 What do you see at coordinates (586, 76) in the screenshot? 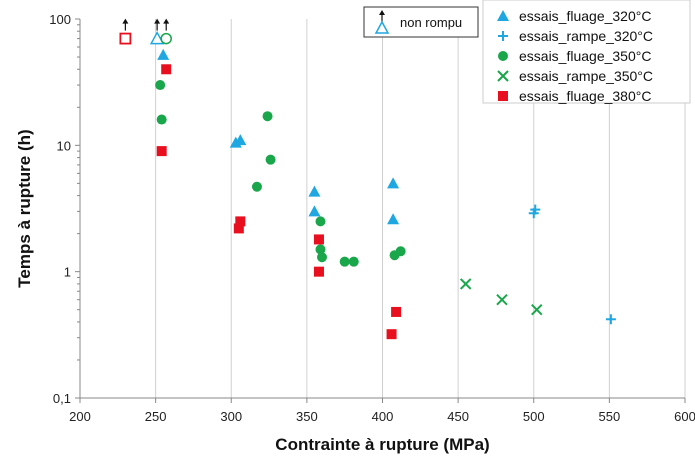
I see `legend-entry: essais_rampe_350°C` at bounding box center [586, 76].